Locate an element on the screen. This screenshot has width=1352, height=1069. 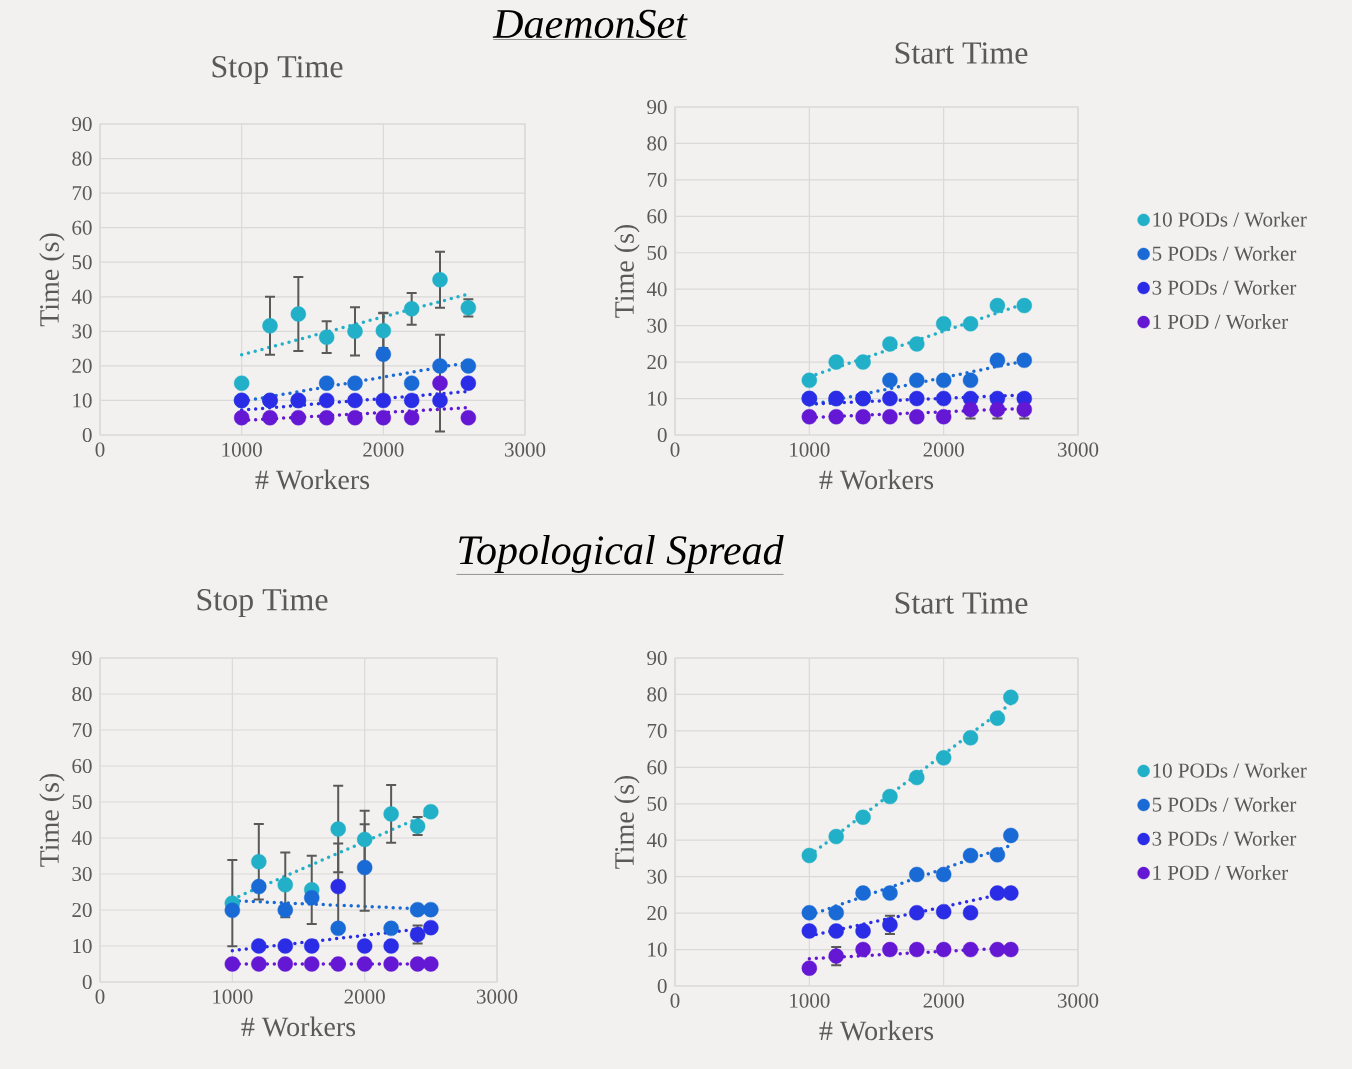
text: DaemonSet is located at coordinates (590, 24).